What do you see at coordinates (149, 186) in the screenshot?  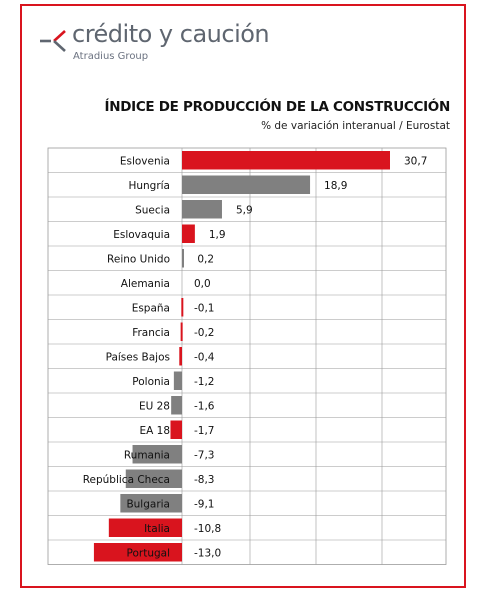 I see `category-label: Hungría` at bounding box center [149, 186].